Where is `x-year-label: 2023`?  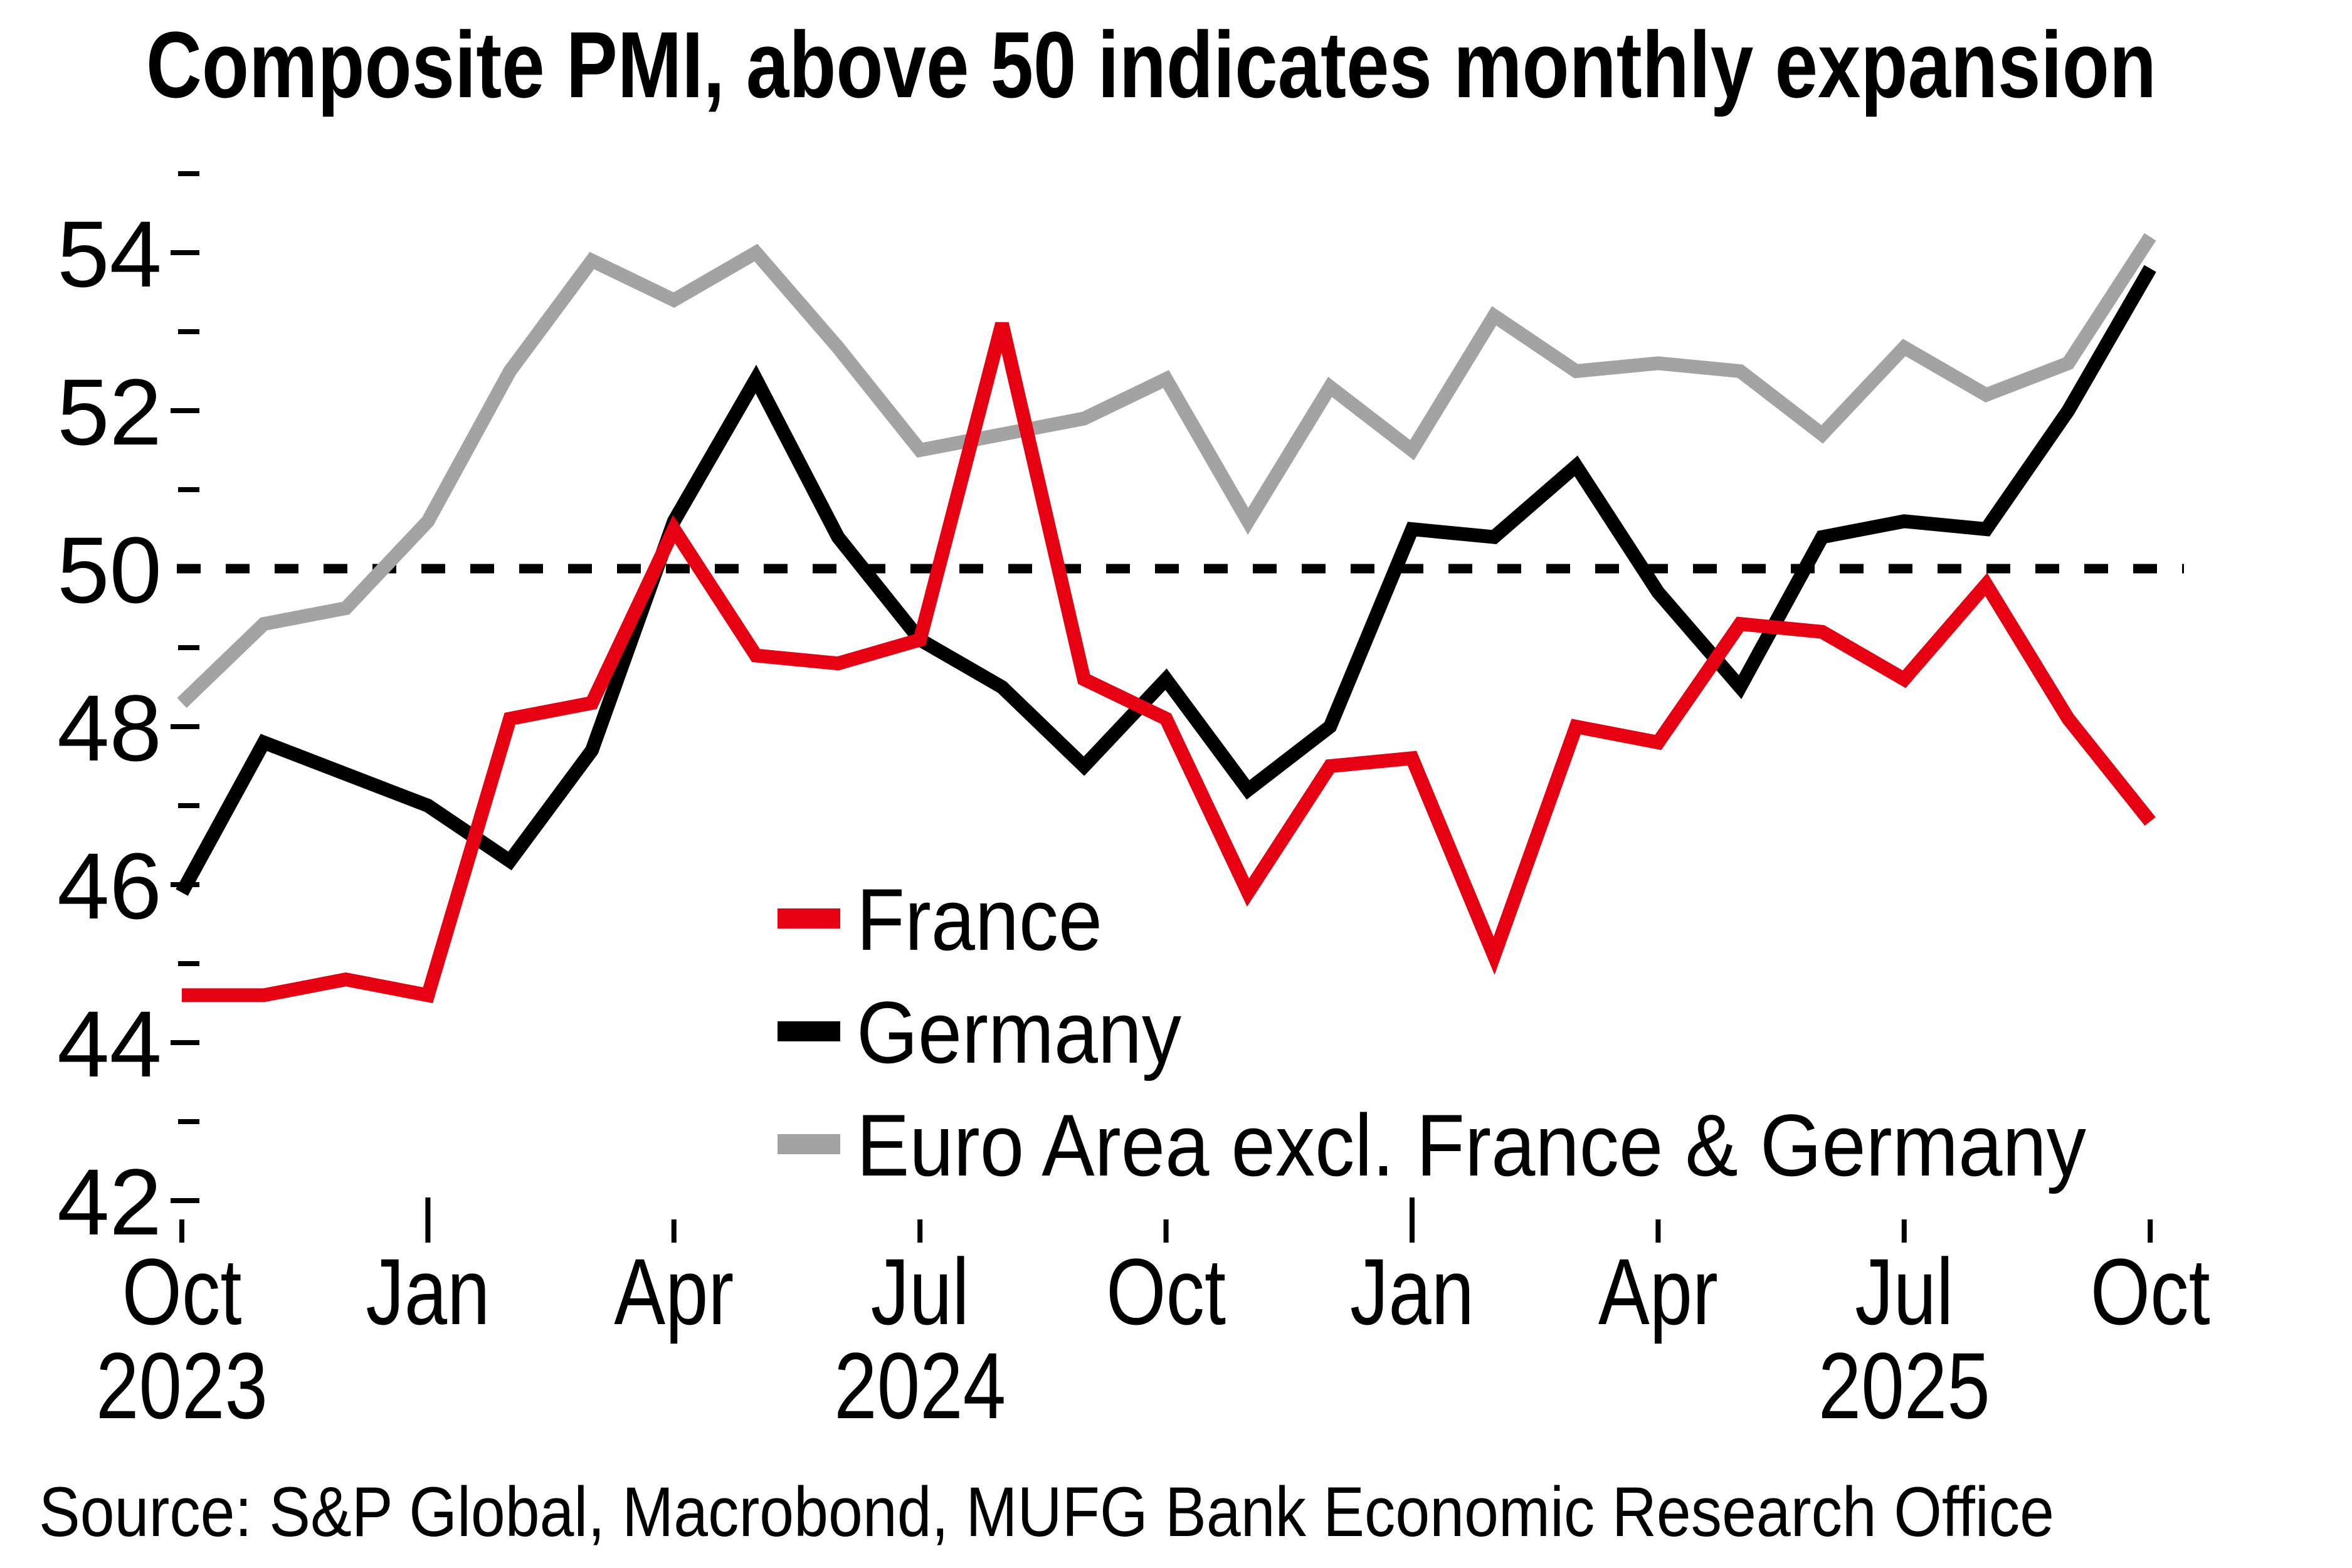
x-year-label: 2023 is located at coordinates (182, 1385).